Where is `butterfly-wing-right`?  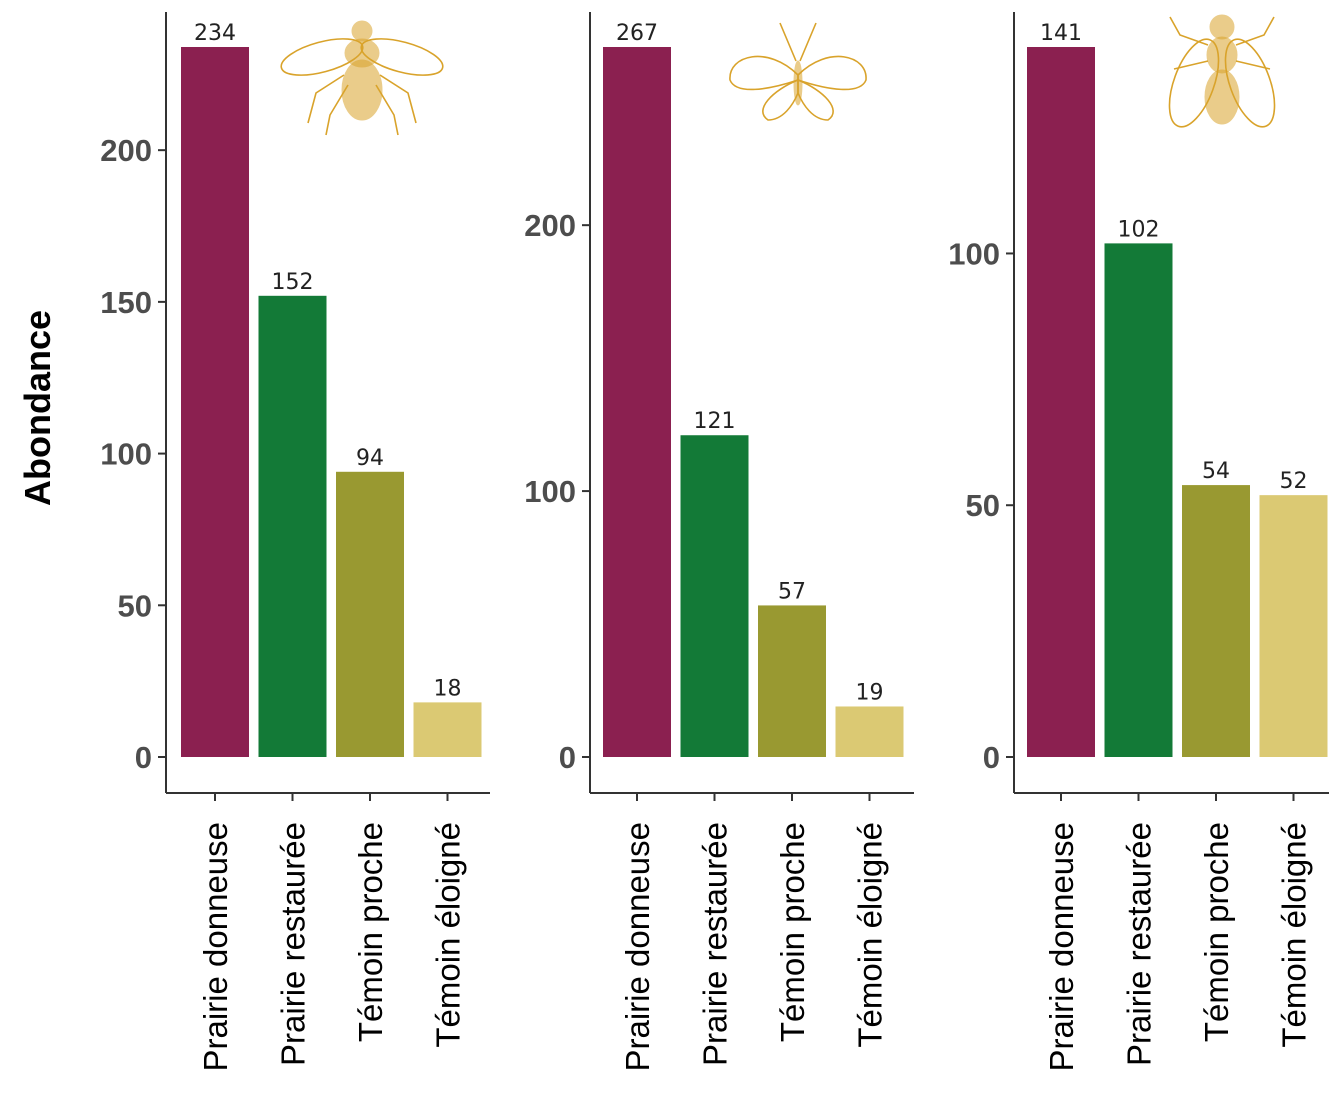
butterfly-wing-right is located at coordinates (832, 73).